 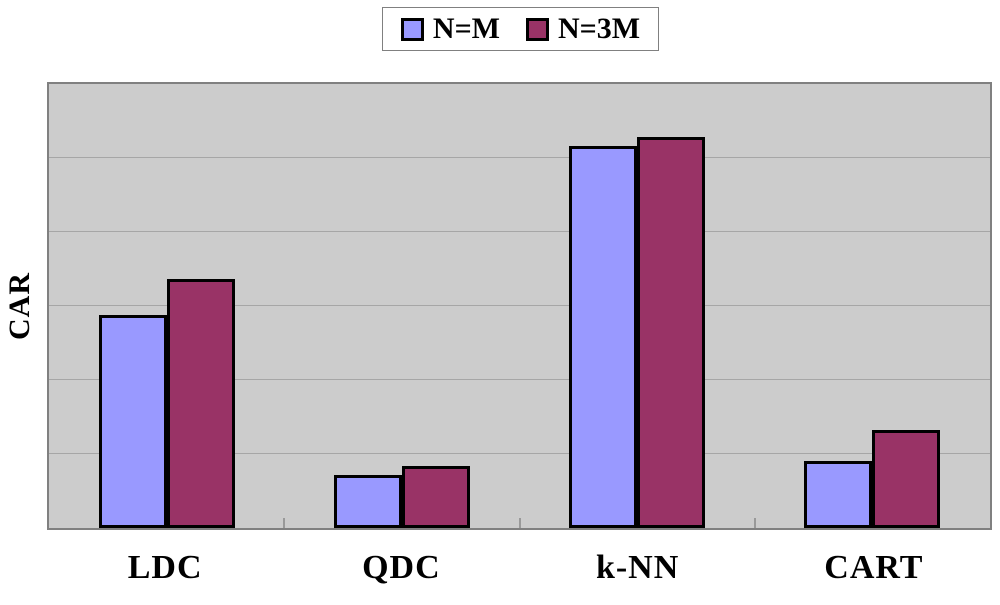 I want to click on legend-entry-n-3m: N=3M, so click(x=583, y=29).